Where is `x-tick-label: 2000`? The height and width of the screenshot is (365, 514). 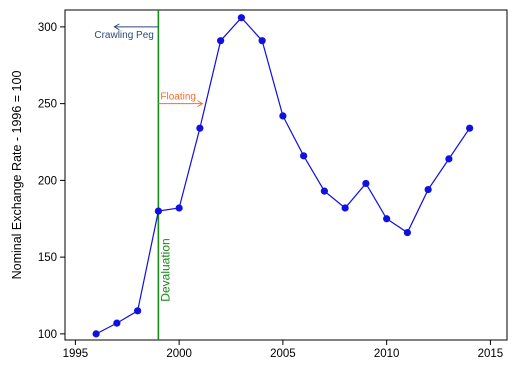 x-tick-label: 2000 is located at coordinates (179, 354).